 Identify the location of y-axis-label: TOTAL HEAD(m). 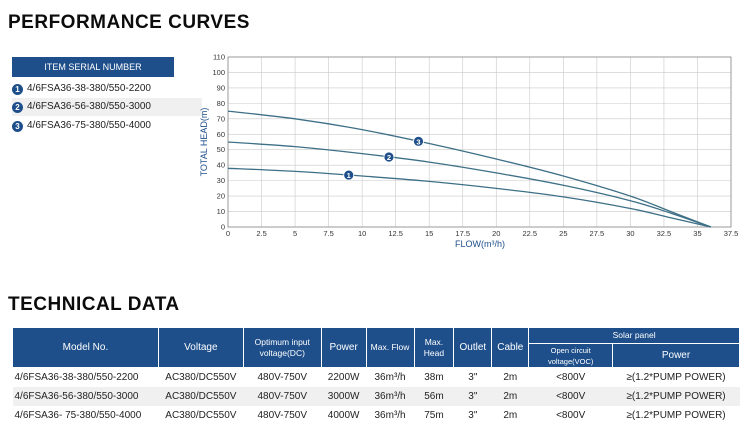
(204, 142).